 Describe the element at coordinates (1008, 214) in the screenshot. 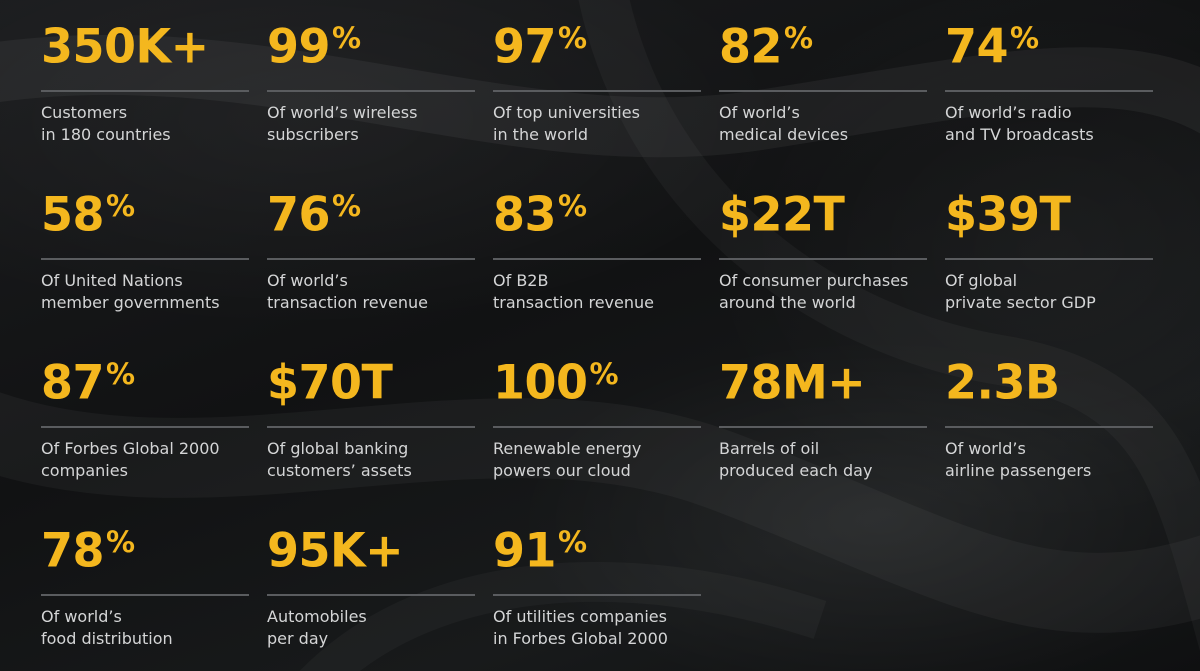

I see `stat-value: $39T` at that location.